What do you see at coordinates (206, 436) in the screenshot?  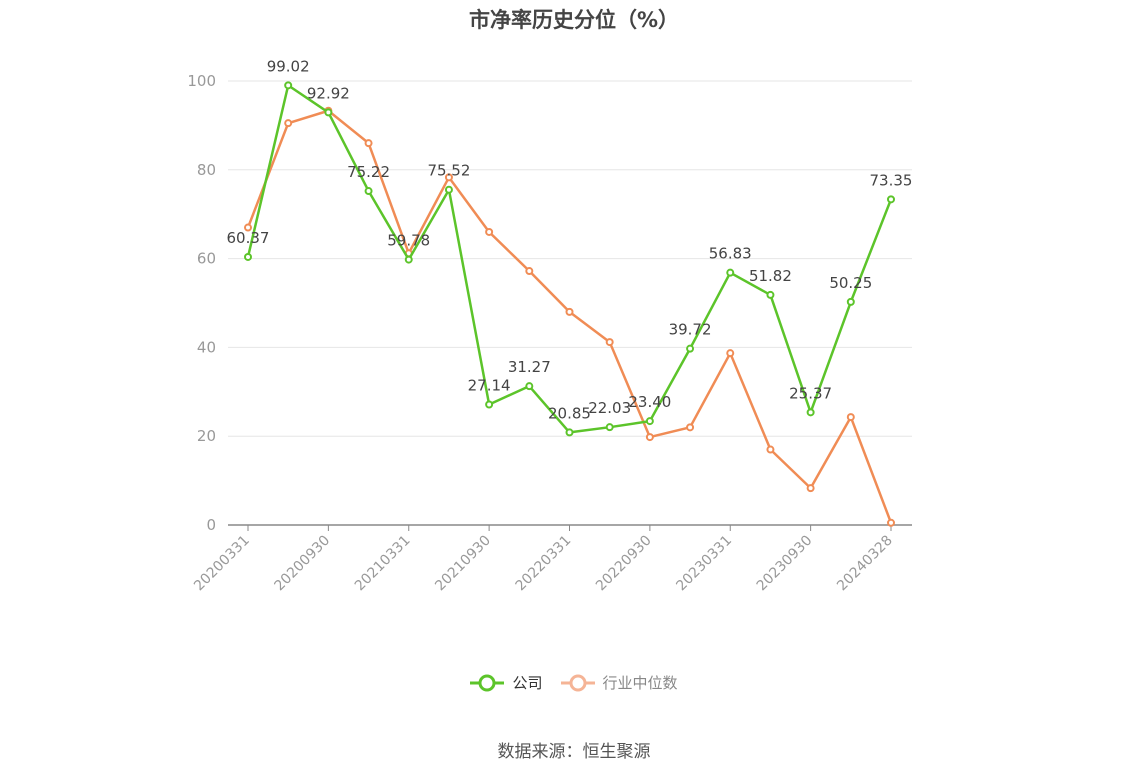 I see `y-tick-label: 20` at bounding box center [206, 436].